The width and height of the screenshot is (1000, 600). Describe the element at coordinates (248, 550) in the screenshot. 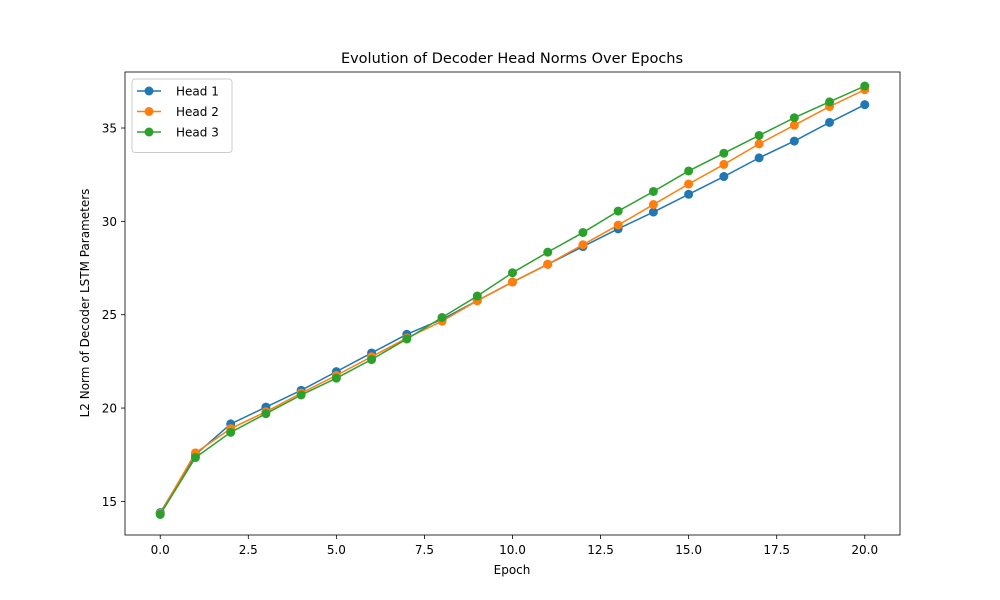

I see `x-tick-label: 2.5` at that location.